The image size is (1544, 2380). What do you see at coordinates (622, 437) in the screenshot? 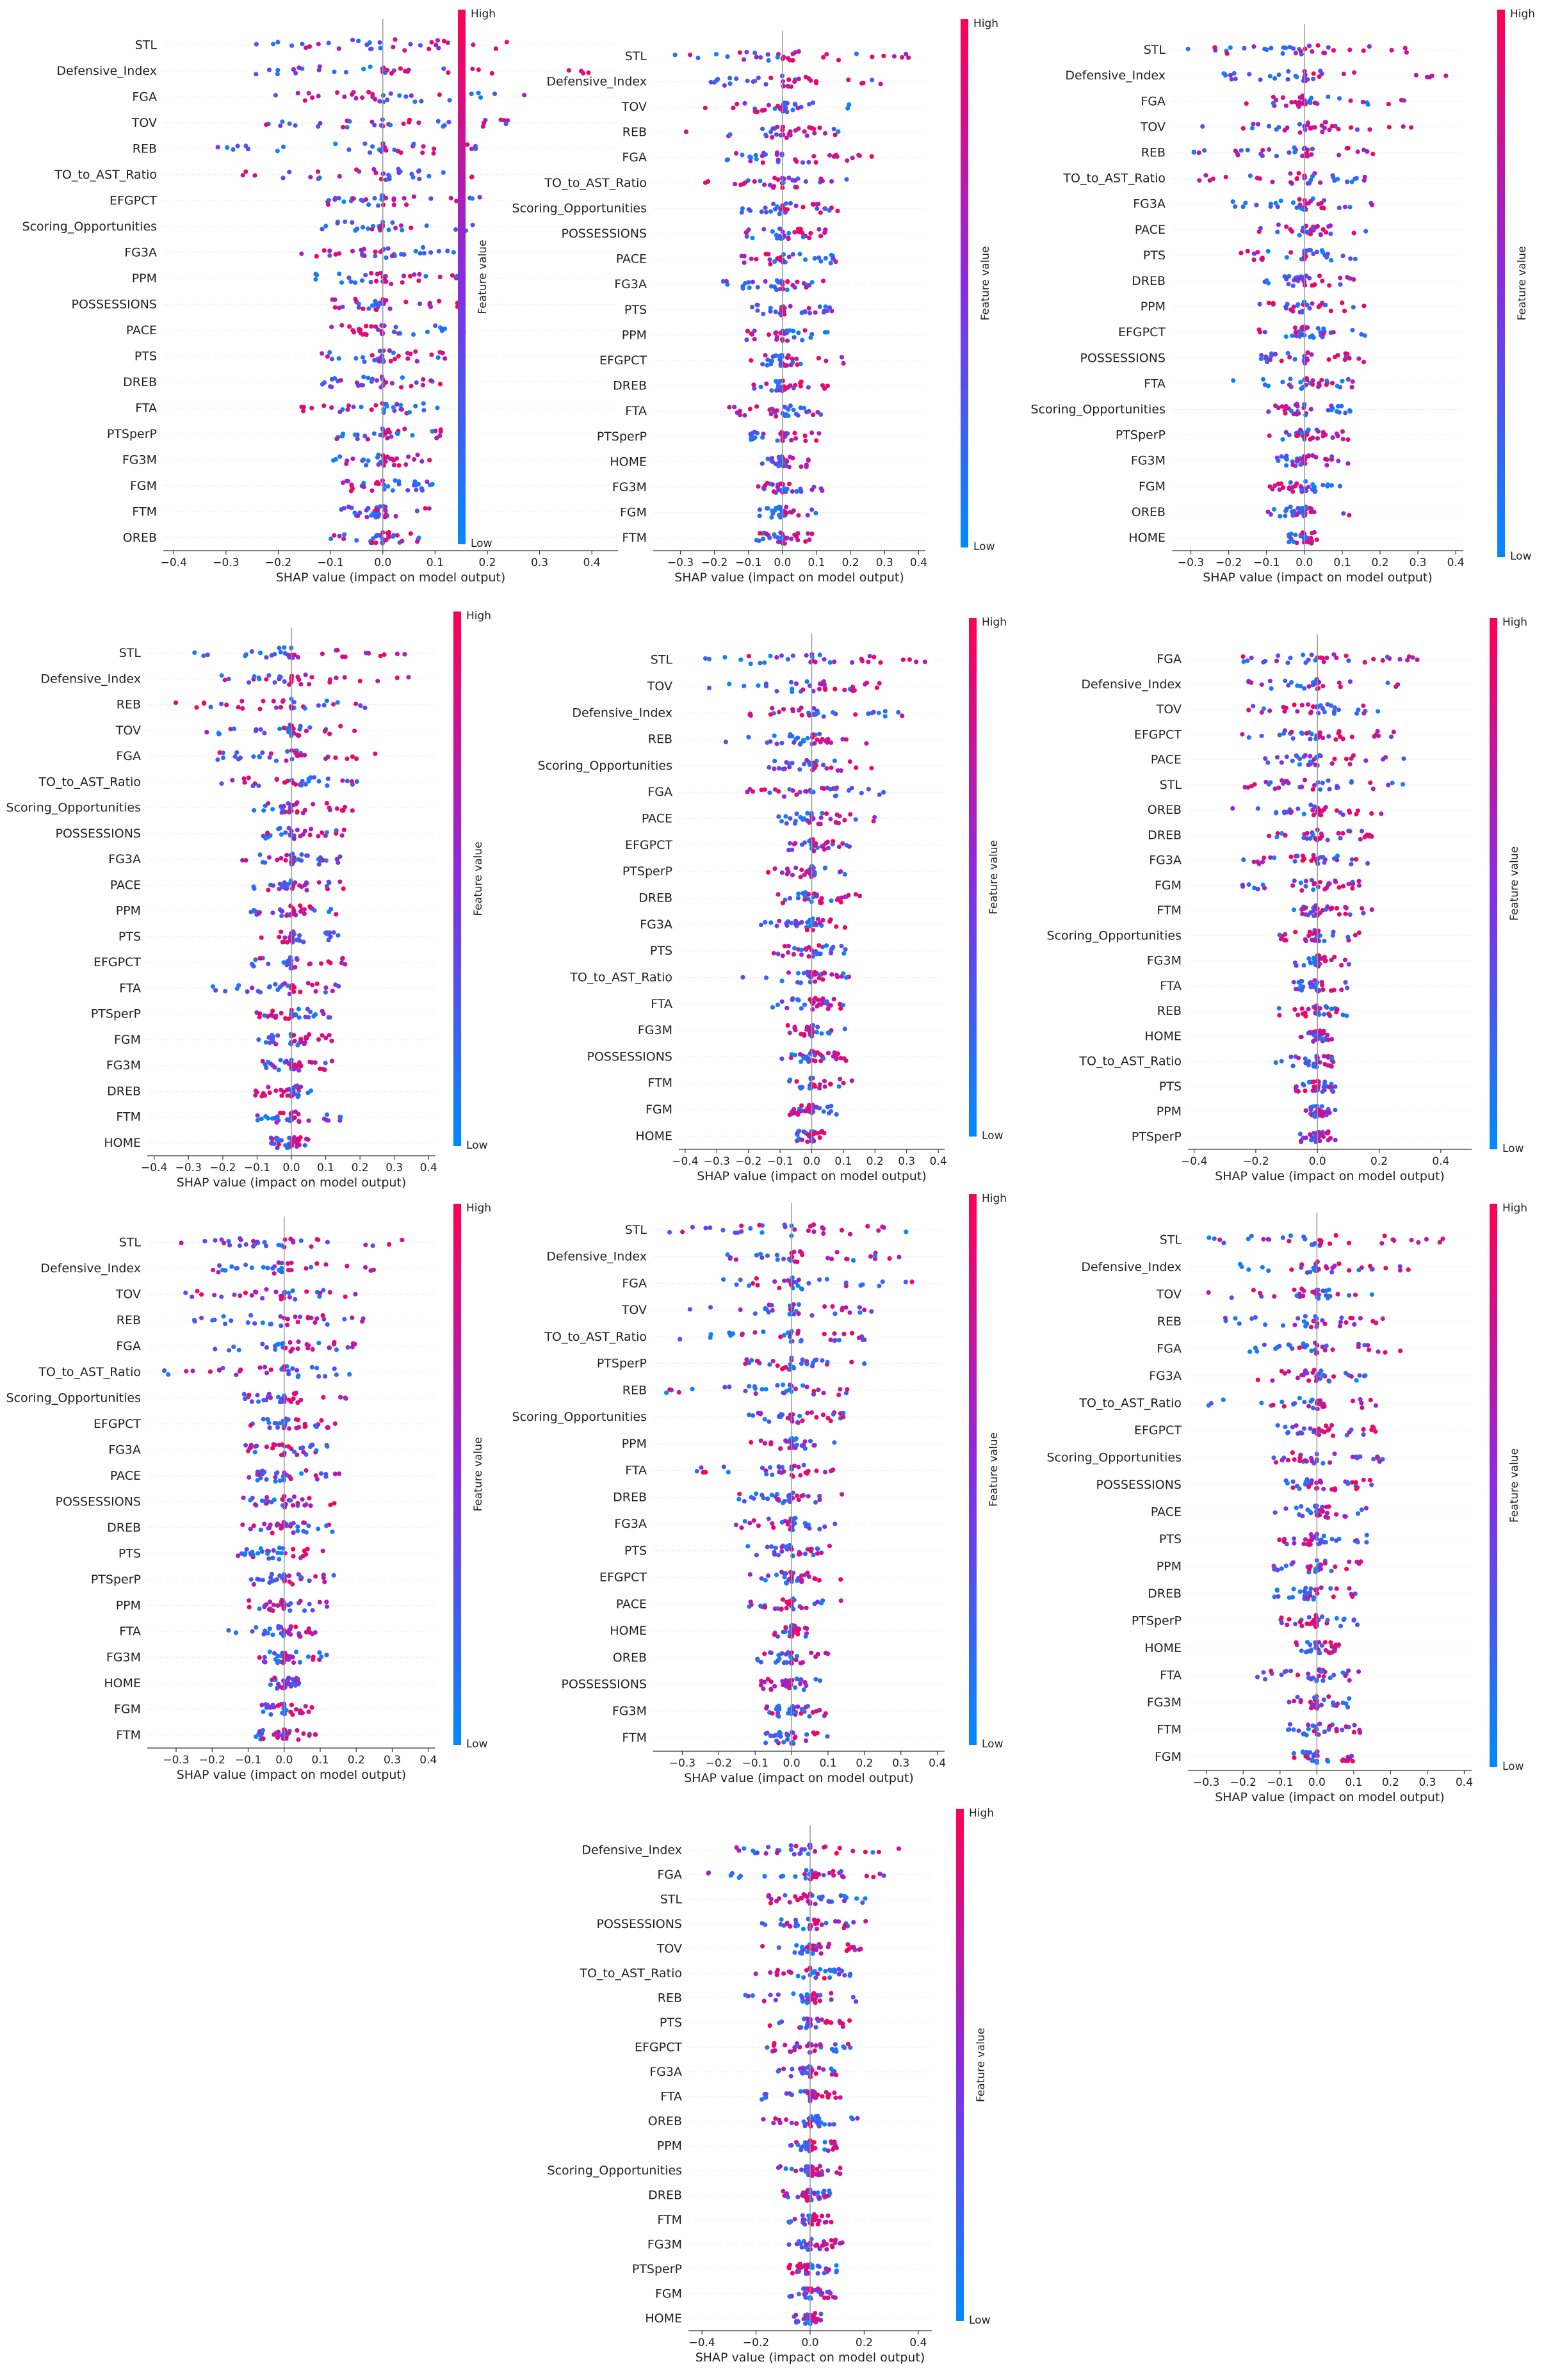
I see `feature-label: PTSperP` at bounding box center [622, 437].